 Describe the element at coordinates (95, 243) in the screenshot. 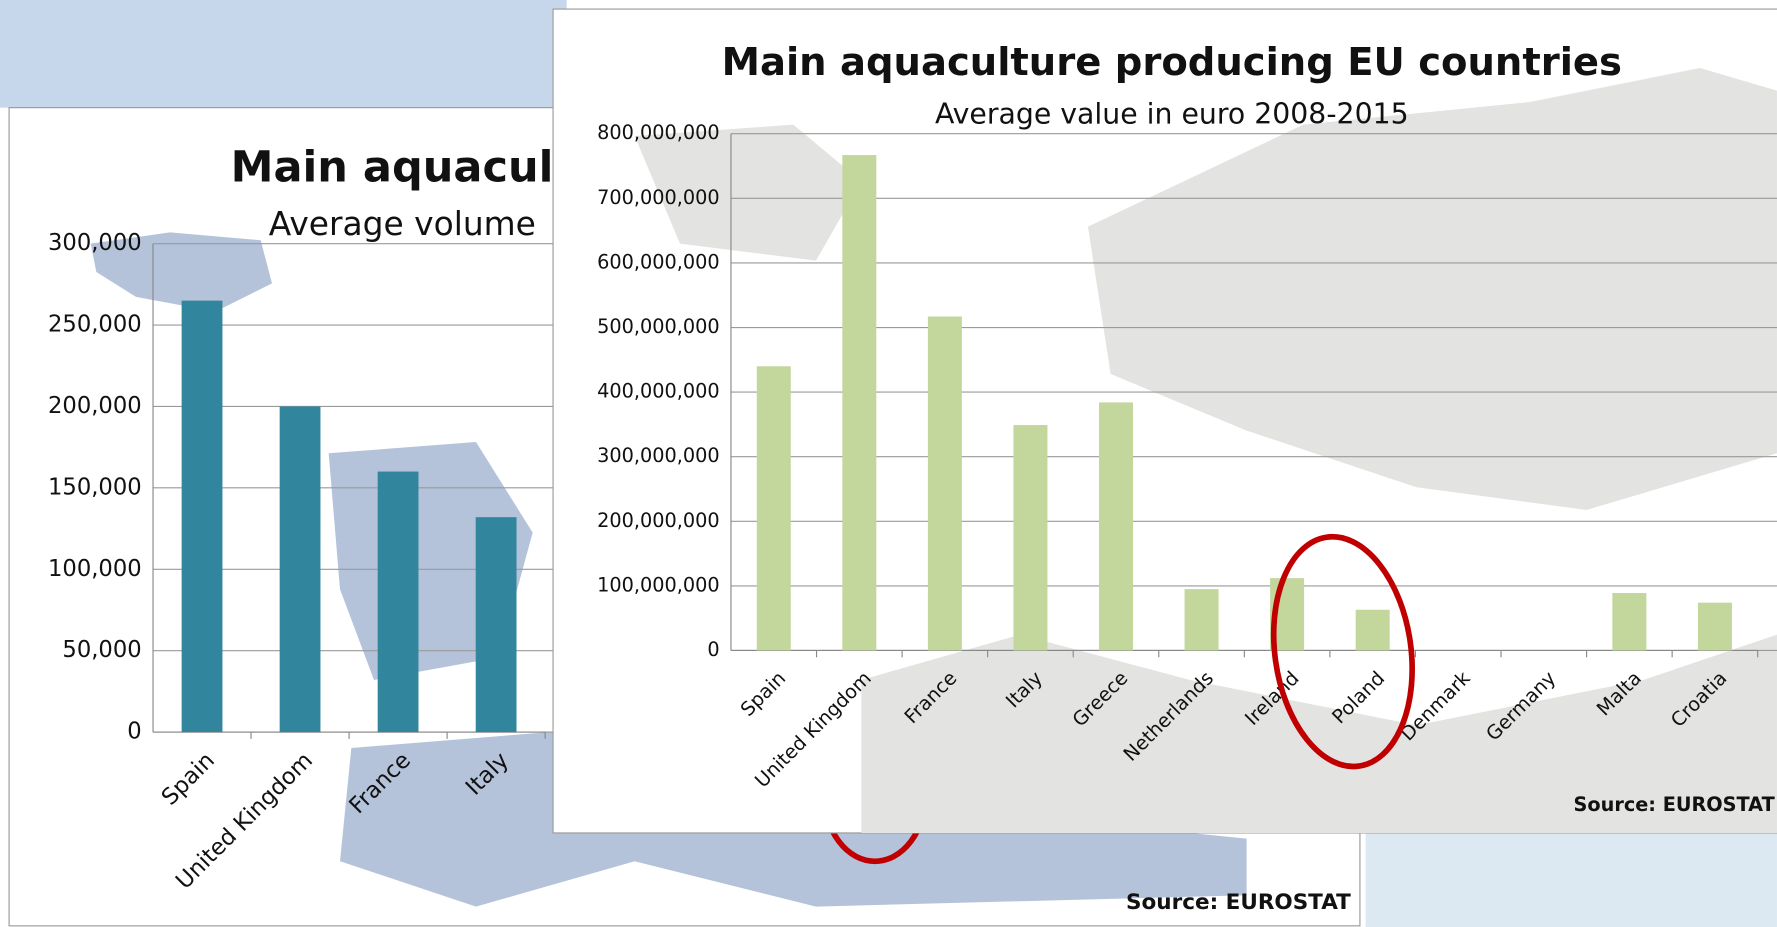

I see `y-tick-label: 300,000` at that location.